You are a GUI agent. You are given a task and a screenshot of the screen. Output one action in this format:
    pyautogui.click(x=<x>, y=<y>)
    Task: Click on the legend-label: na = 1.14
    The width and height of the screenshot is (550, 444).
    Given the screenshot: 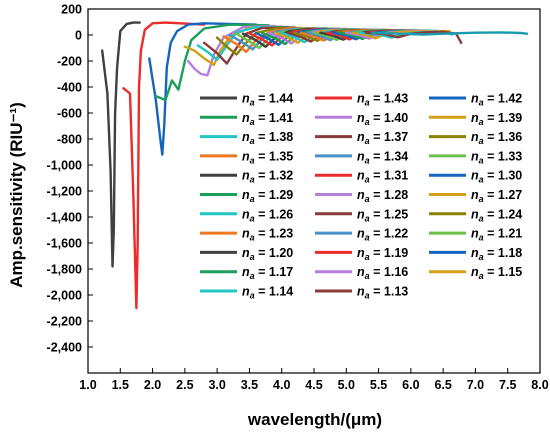 What is the action you would take?
    pyautogui.click(x=267, y=293)
    